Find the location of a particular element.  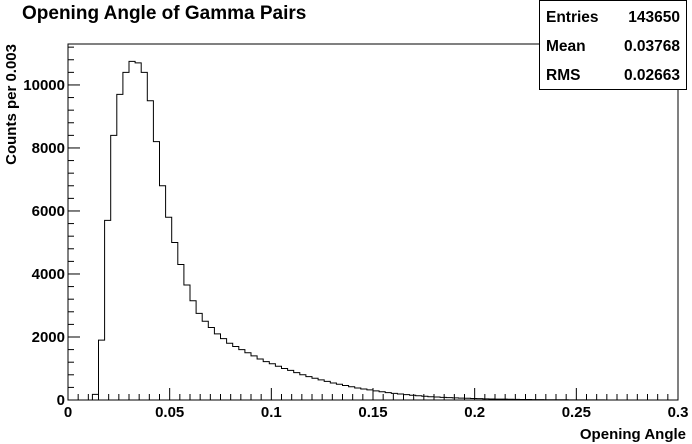

x-tick-label: 0.3 is located at coordinates (678, 412).